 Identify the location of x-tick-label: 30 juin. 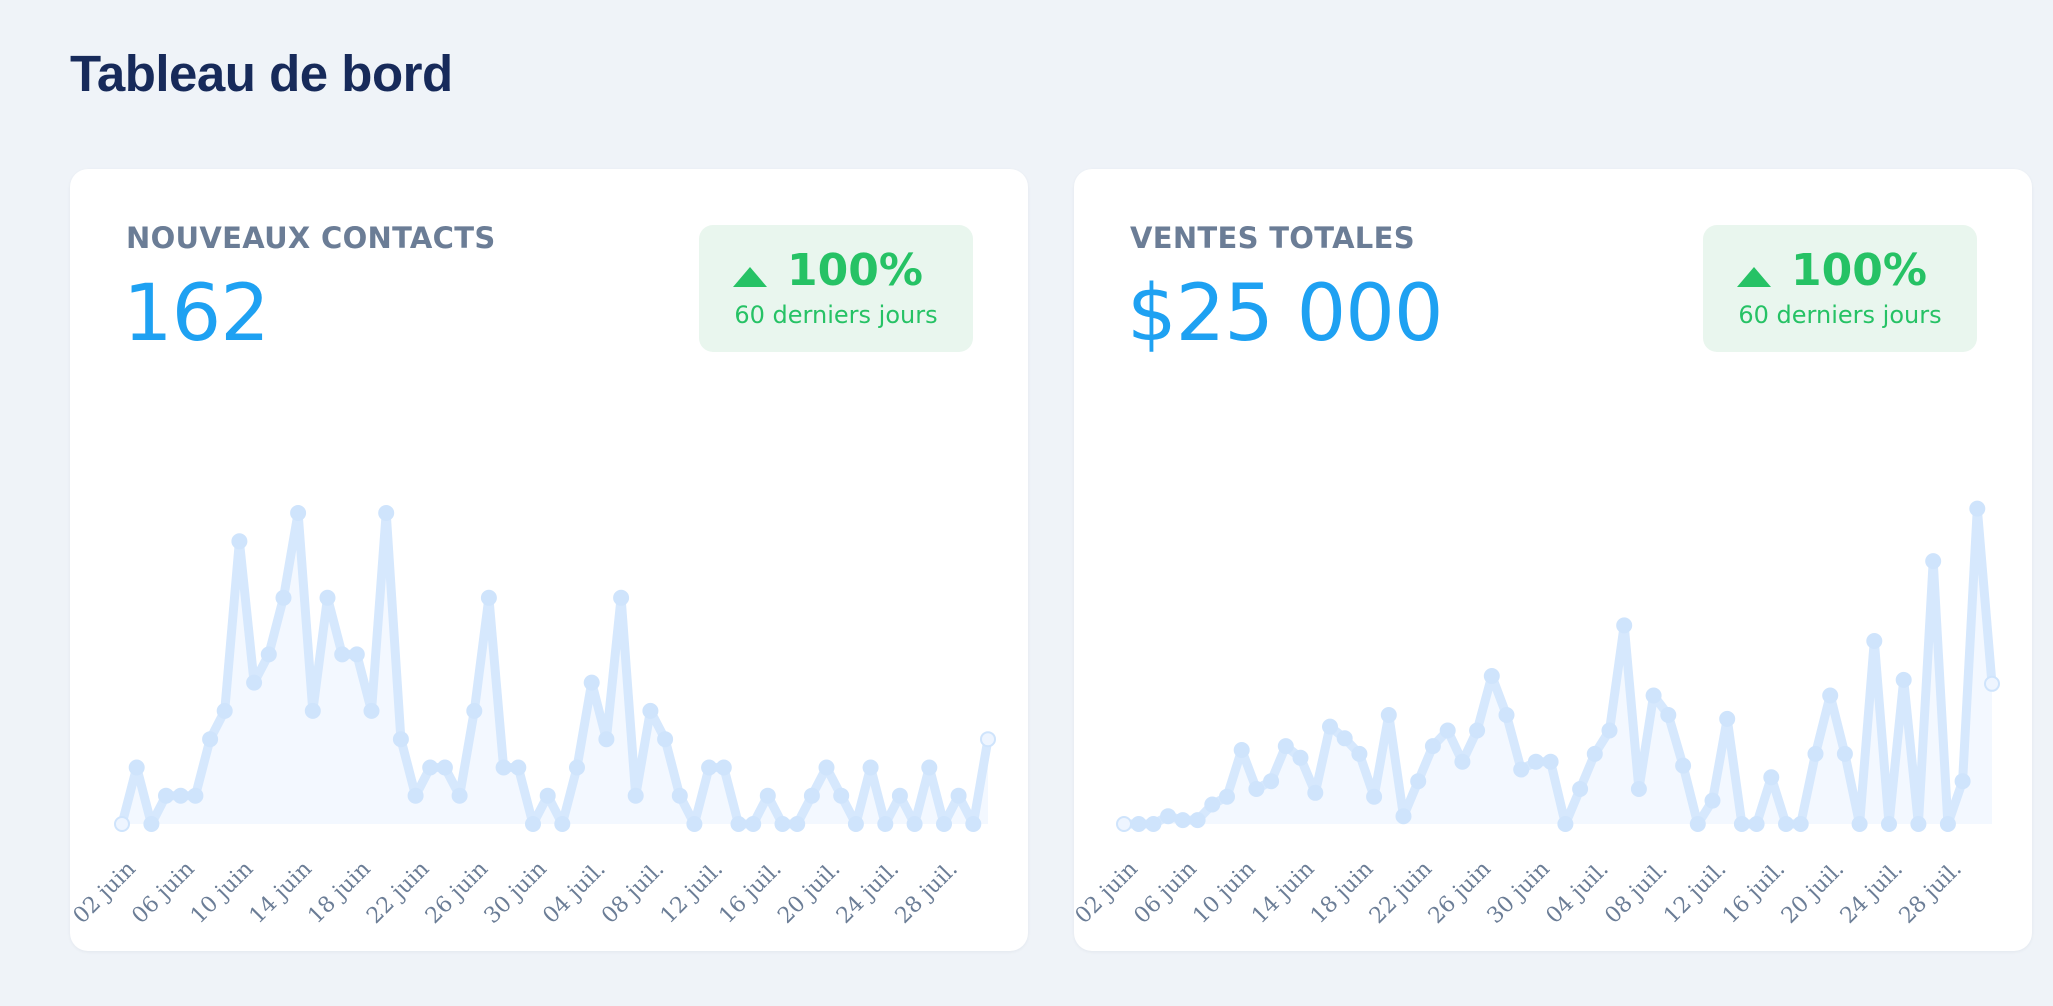
(516, 893).